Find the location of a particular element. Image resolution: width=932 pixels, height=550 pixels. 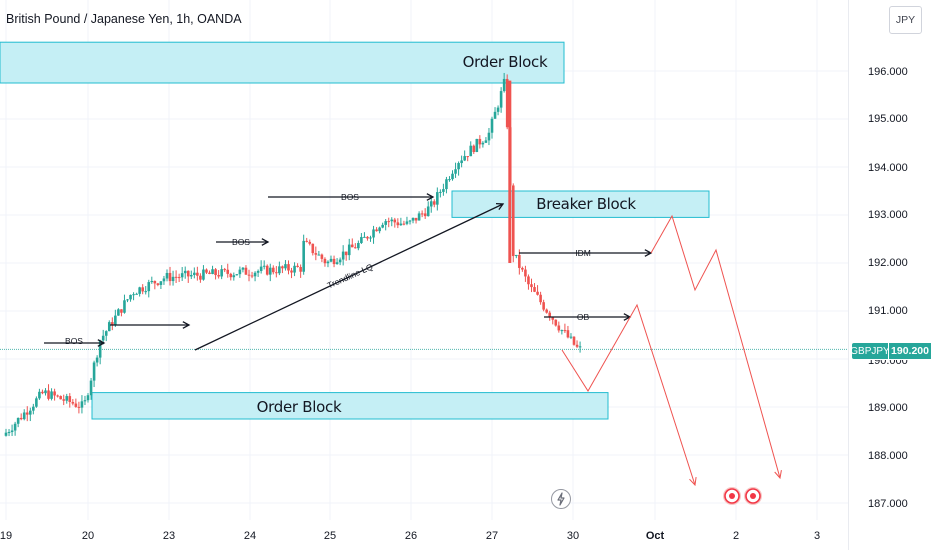

order-block-top-label: Order Block is located at coordinates (505, 62).